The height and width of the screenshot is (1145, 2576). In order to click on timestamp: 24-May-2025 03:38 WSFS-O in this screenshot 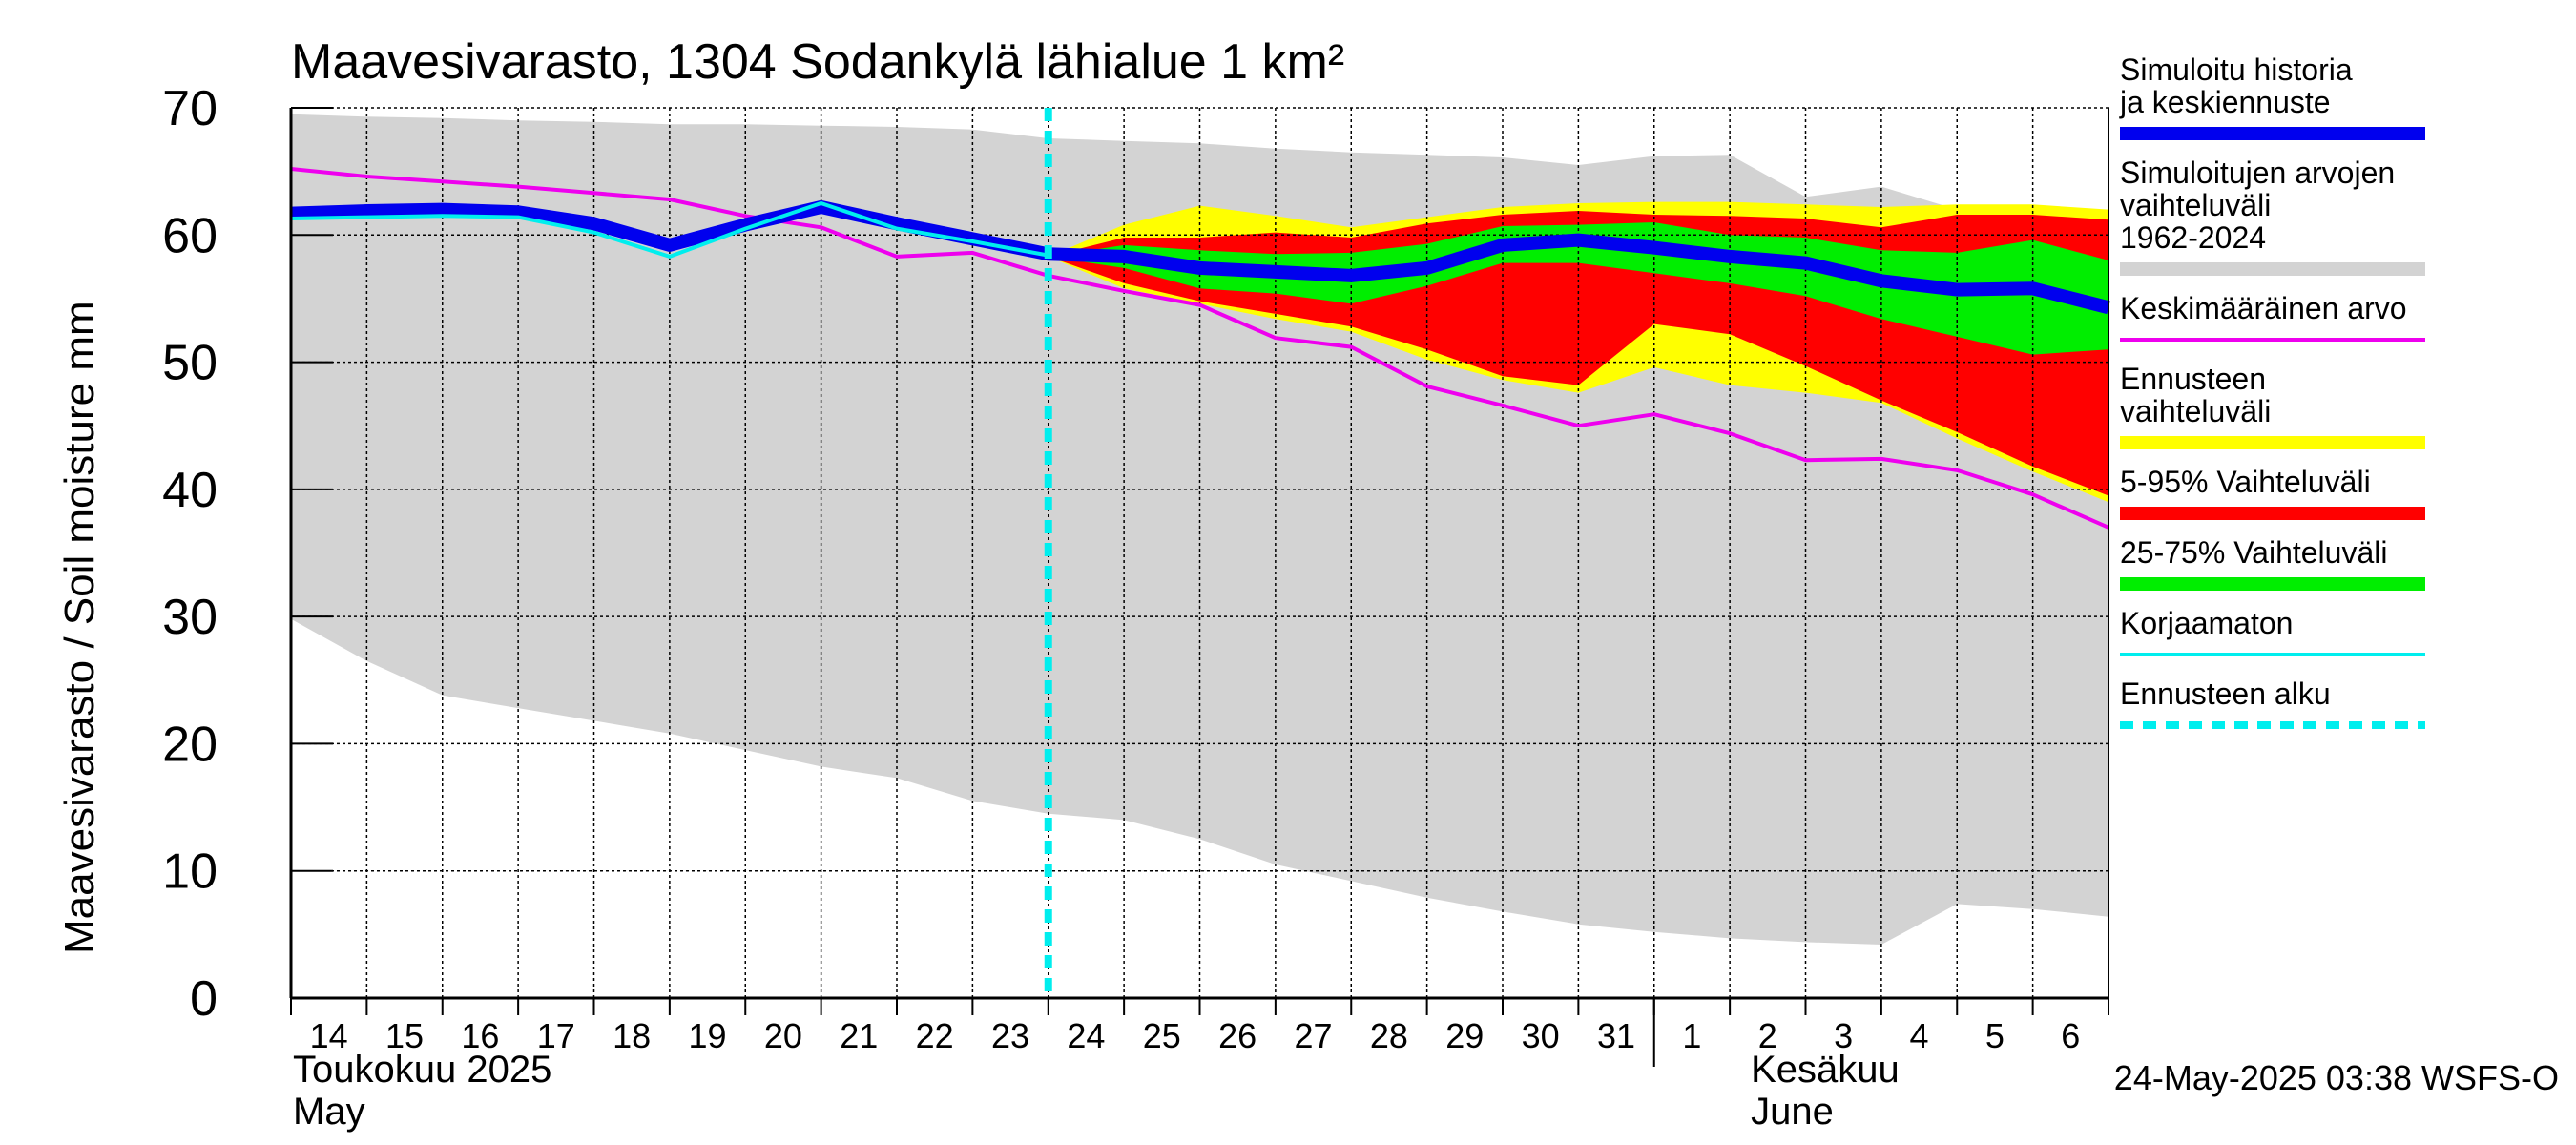, I will do `click(2336, 1077)`.